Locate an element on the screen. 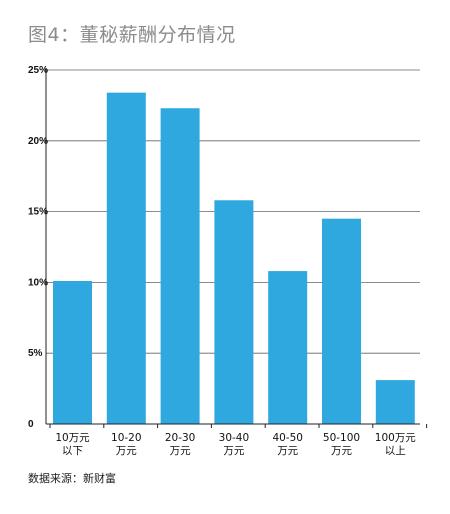  chart-title: 图4：董秘薪酬分布情况 is located at coordinates (132, 35).